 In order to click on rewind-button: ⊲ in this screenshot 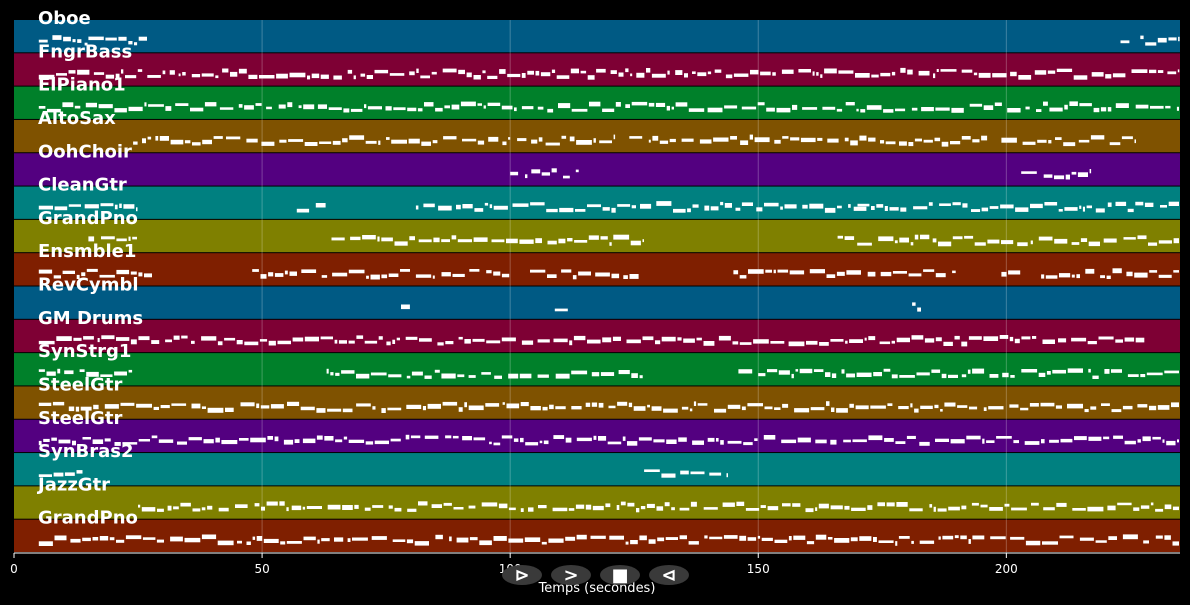, I will do `click(669, 575)`.